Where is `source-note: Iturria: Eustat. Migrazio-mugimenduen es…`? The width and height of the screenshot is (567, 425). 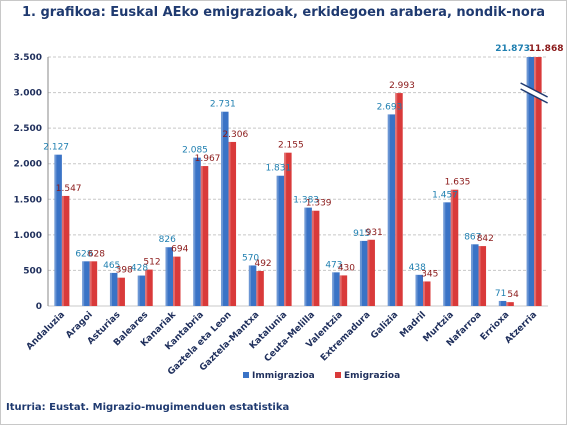 source-note: Iturria: Eustat. Migrazio-mugimenduen es… is located at coordinates (148, 407).